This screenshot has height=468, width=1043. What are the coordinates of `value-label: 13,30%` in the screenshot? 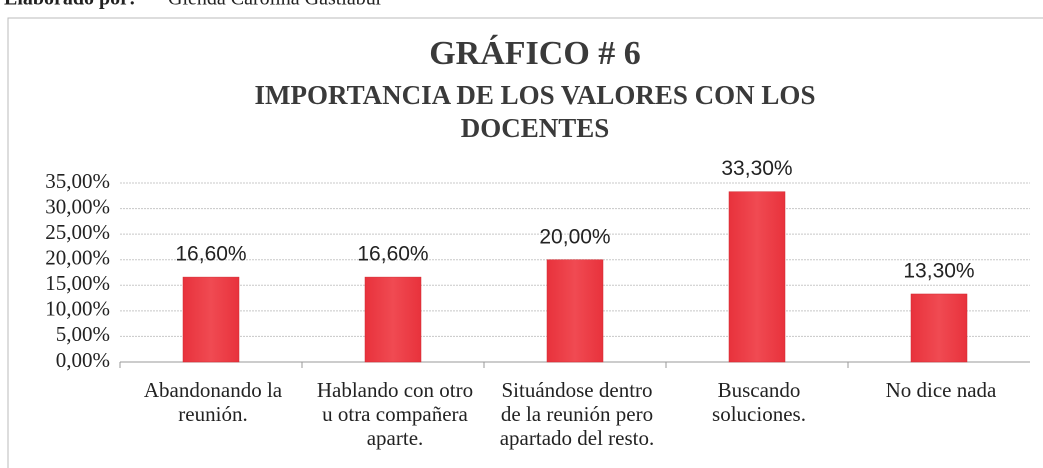 It's located at (938, 271).